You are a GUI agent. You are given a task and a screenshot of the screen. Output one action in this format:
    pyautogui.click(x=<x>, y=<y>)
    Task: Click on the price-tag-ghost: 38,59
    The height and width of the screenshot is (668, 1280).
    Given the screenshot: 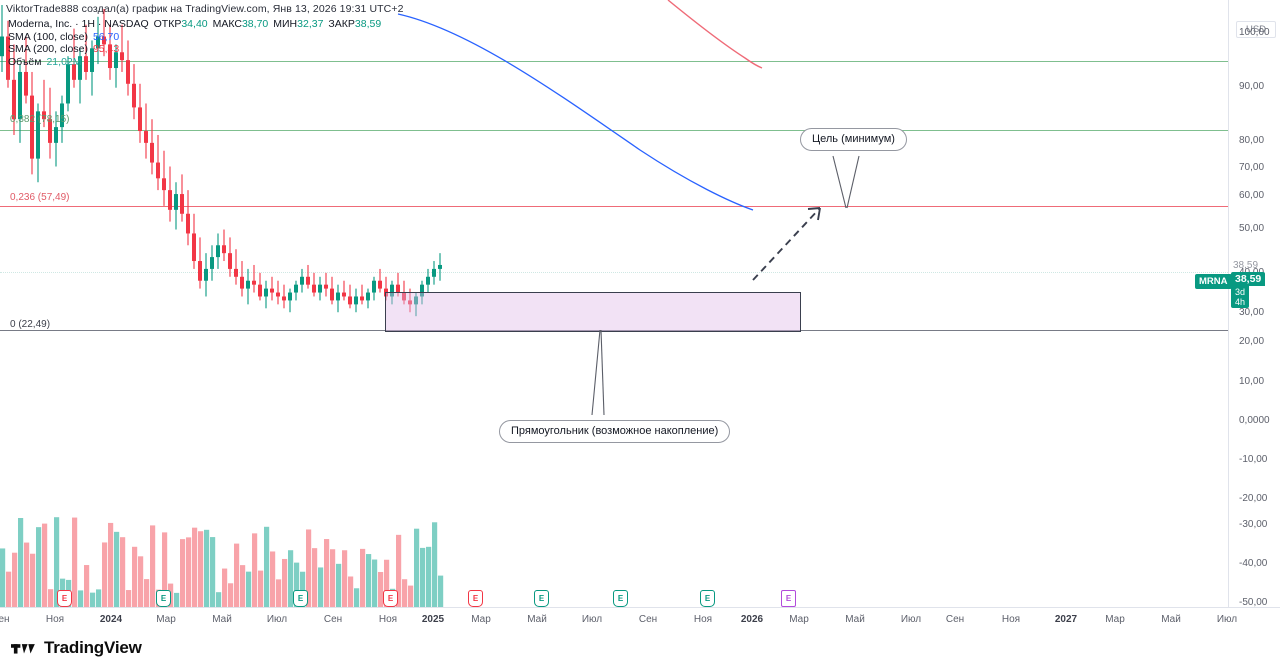 What is the action you would take?
    pyautogui.click(x=1246, y=265)
    